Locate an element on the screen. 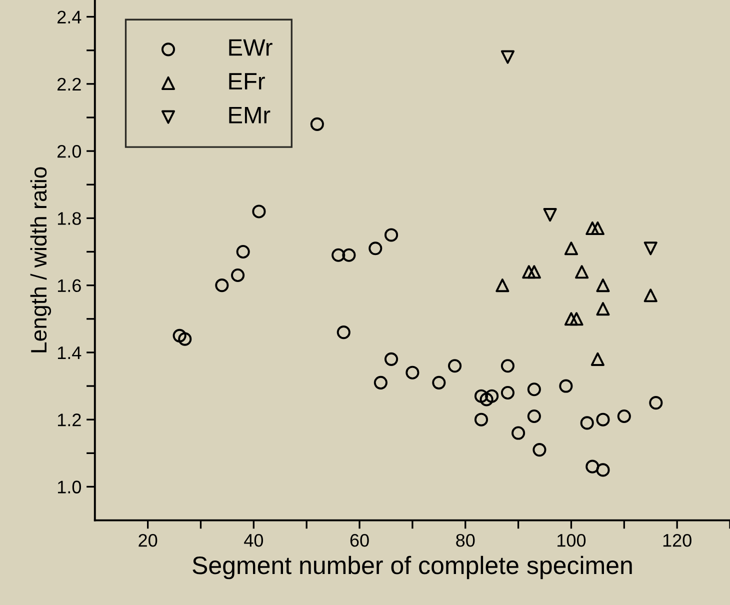 The height and width of the screenshot is (605, 730). x-tick-label: 40 is located at coordinates (254, 540).